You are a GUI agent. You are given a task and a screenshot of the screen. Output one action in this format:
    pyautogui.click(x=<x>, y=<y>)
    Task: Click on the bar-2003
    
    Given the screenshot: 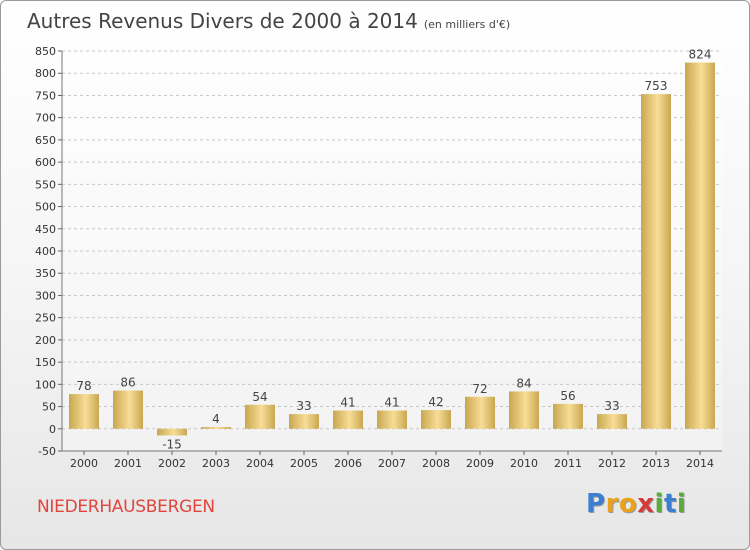 What is the action you would take?
    pyautogui.click(x=216, y=428)
    